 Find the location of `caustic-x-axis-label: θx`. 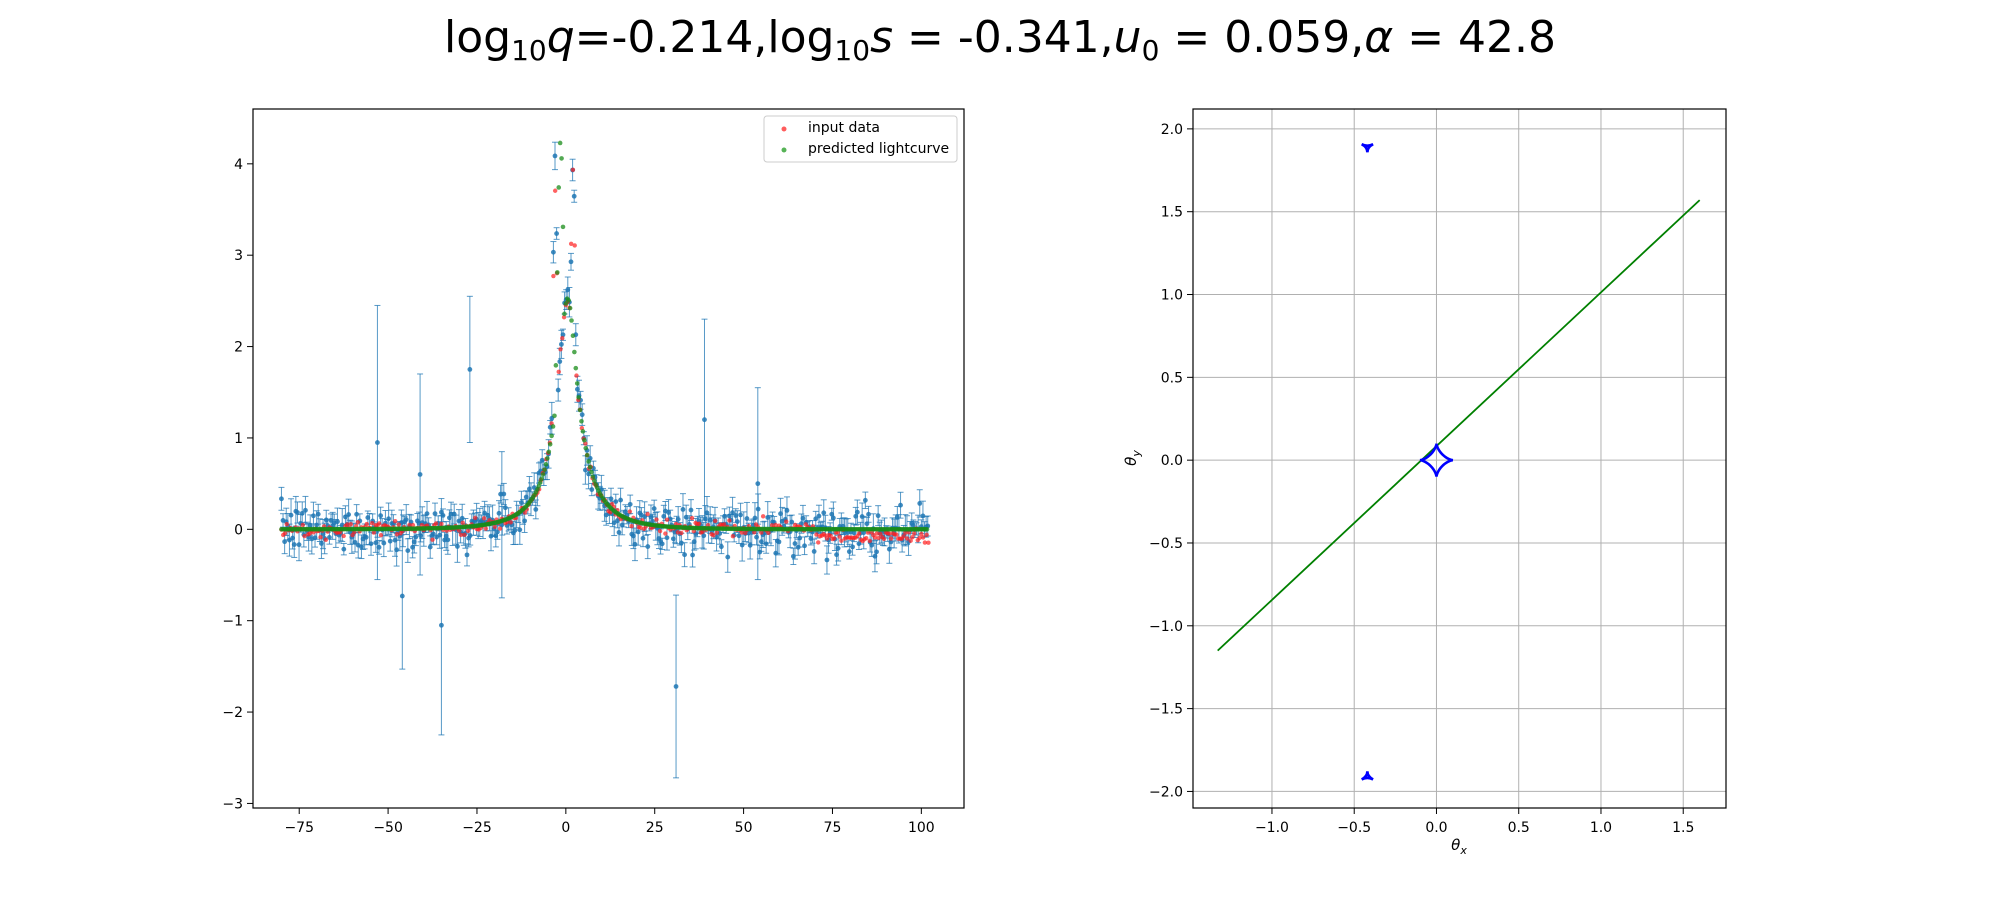

caustic-x-axis-label: θx is located at coordinates (1459, 846).